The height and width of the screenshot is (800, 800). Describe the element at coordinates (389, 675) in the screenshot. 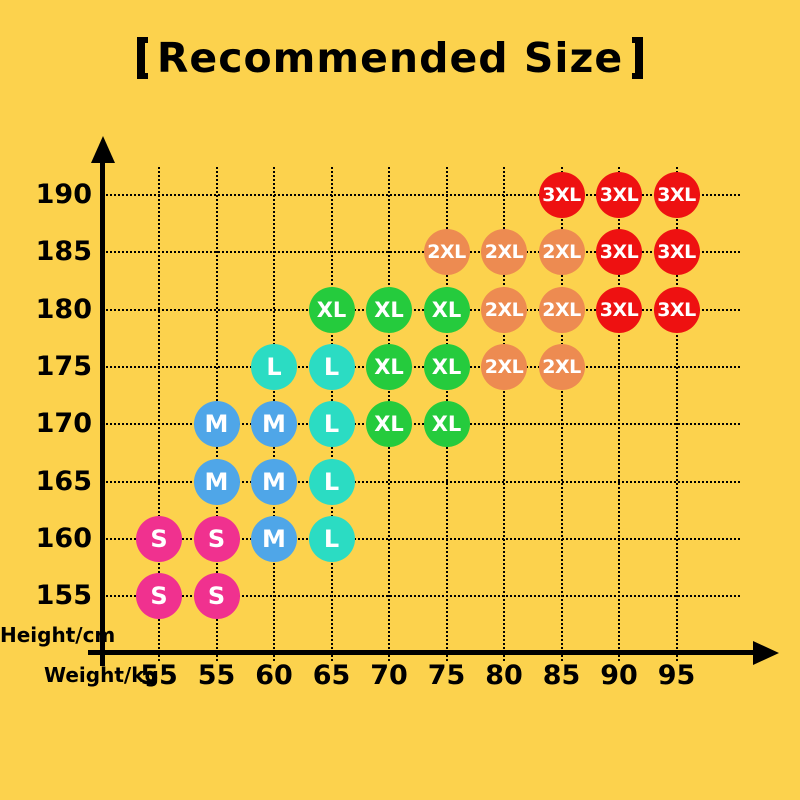

I see `x-tick-label: 70` at that location.